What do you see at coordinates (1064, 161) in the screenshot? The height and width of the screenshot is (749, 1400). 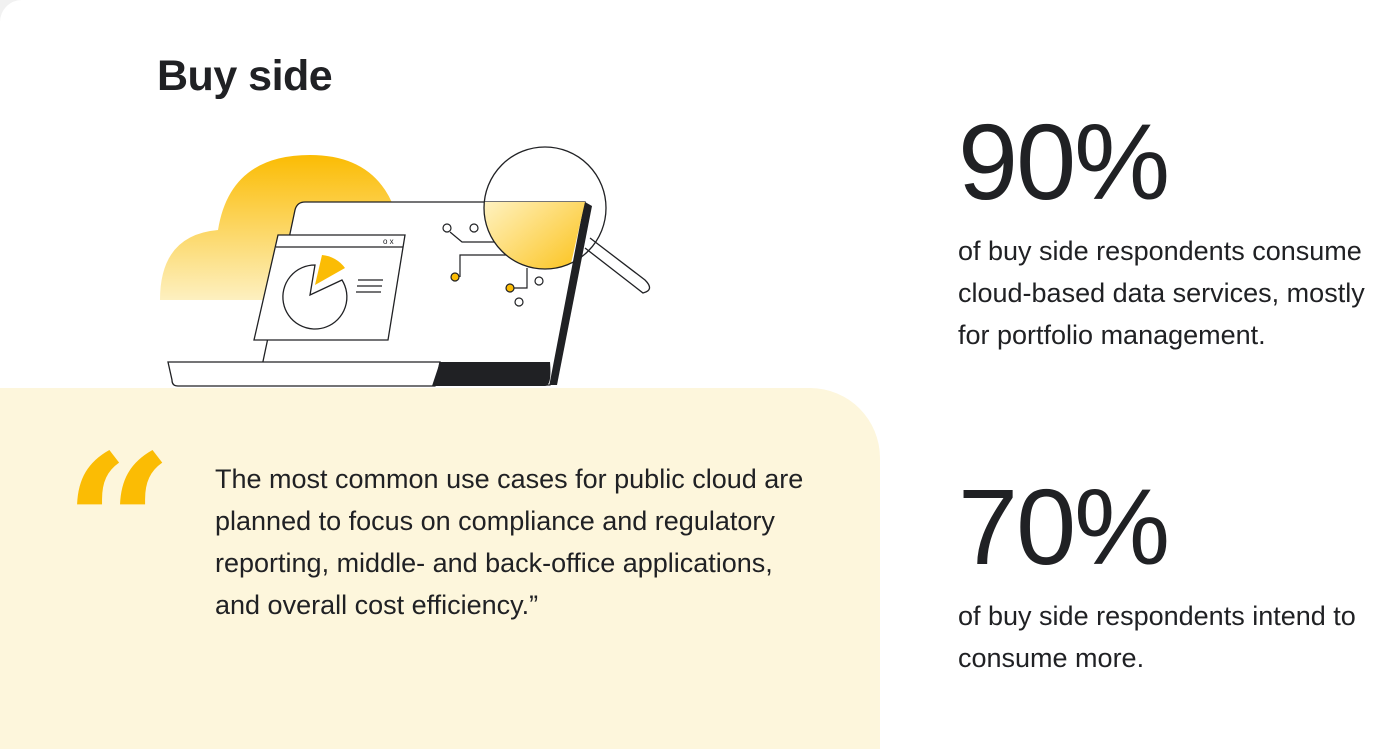 I see `stat-value: 90%` at bounding box center [1064, 161].